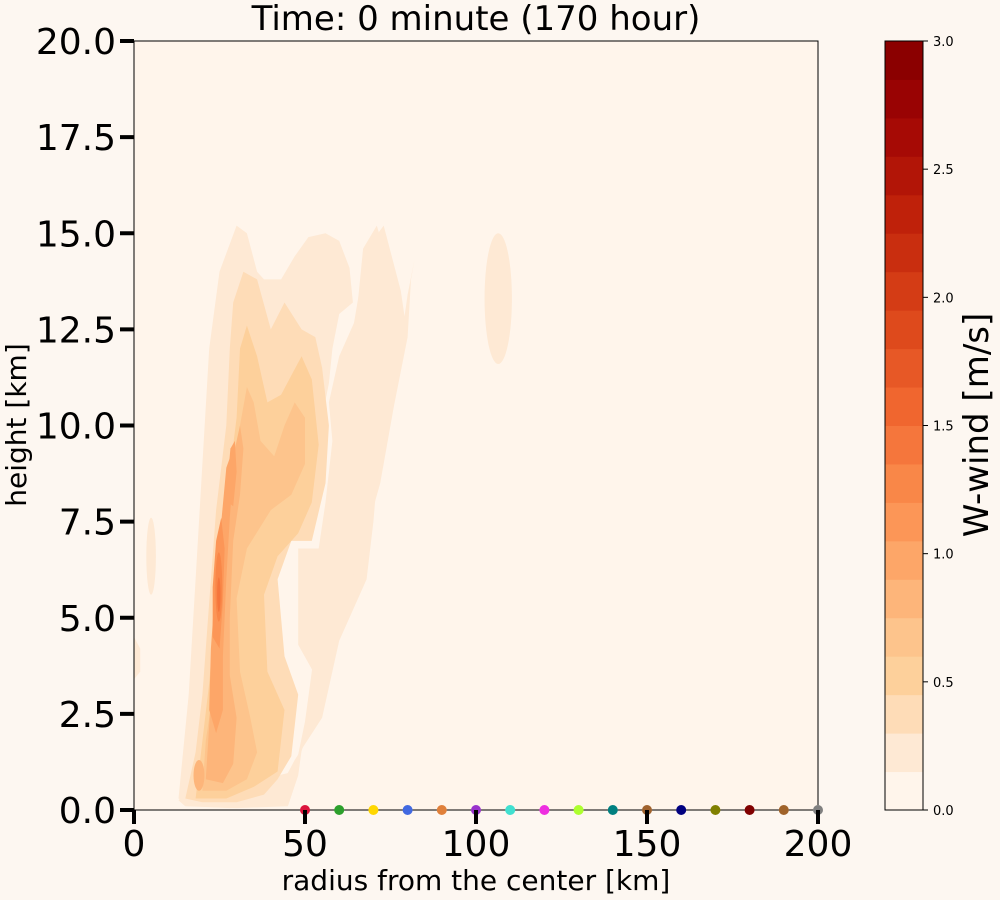  What do you see at coordinates (943, 683) in the screenshot?
I see `colorbar-tick-label: 0.5` at bounding box center [943, 683].